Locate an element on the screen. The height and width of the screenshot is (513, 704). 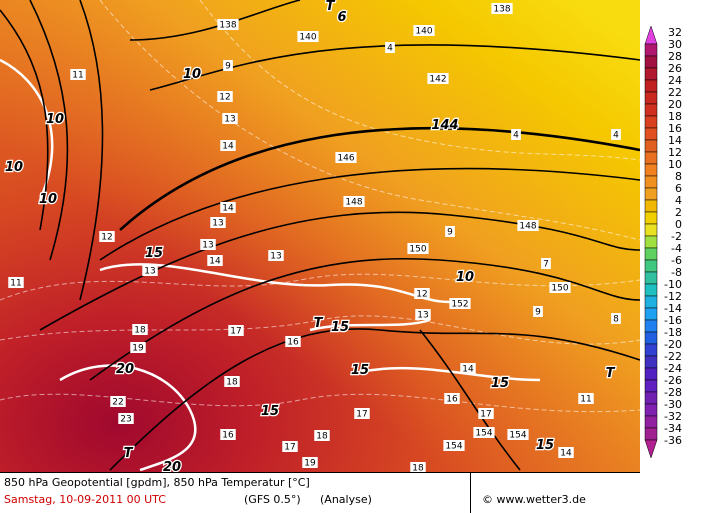
colorbar-label: 28 is located at coordinates (675, 56).